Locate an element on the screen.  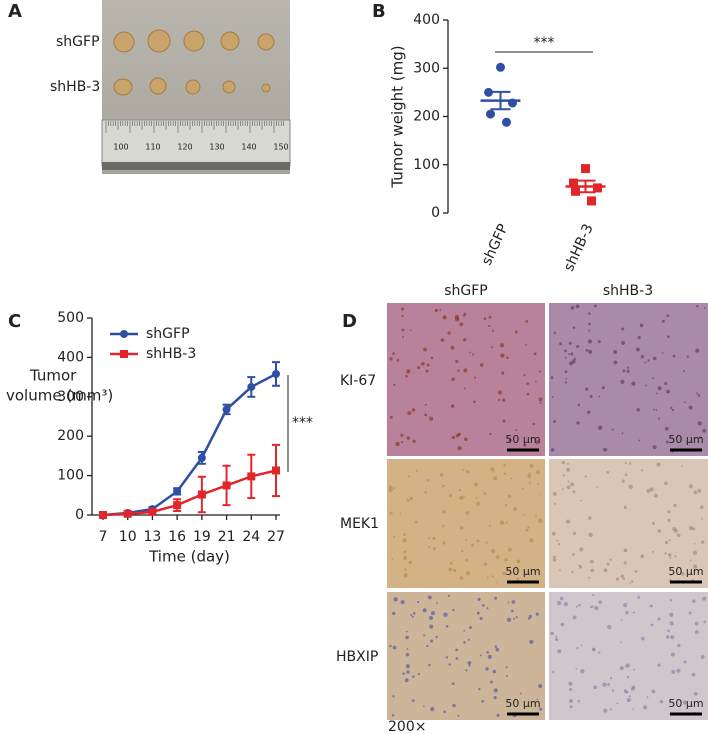
legend-label: shHB-3 is located at coordinates (171, 354).